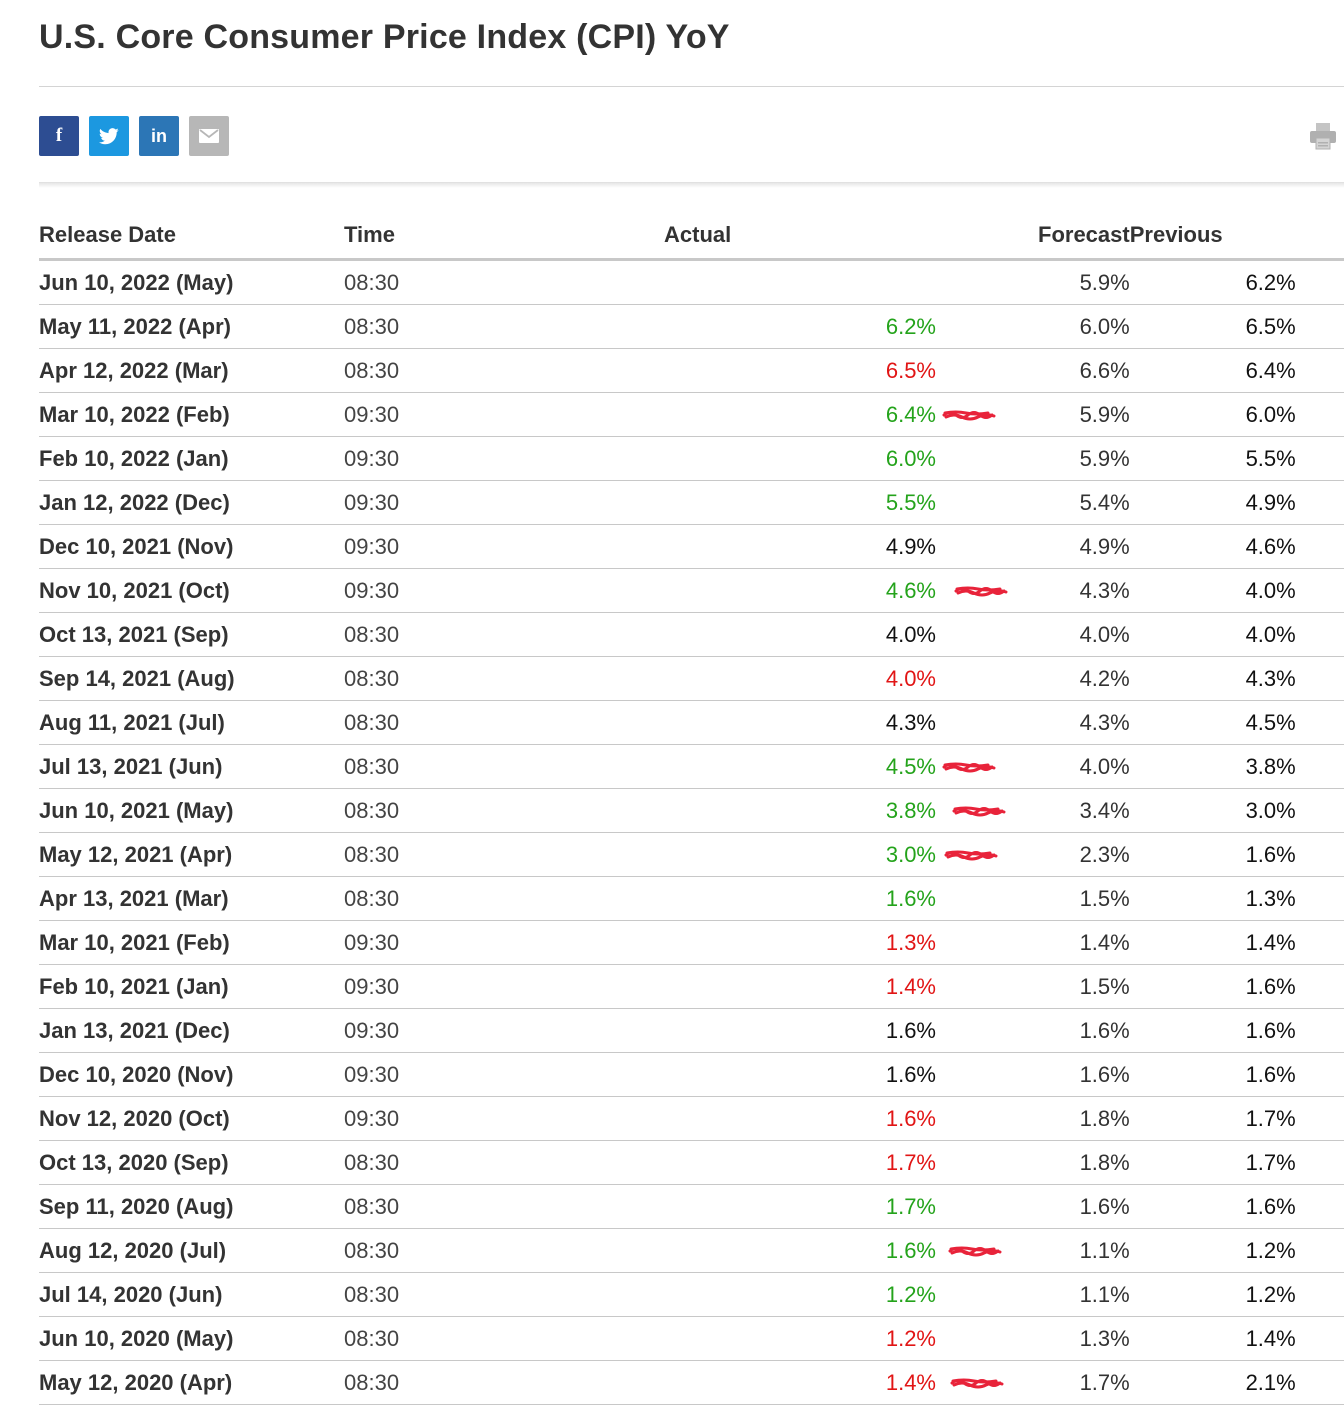  What do you see at coordinates (1319, 236) in the screenshot?
I see `column-header-padding` at bounding box center [1319, 236].